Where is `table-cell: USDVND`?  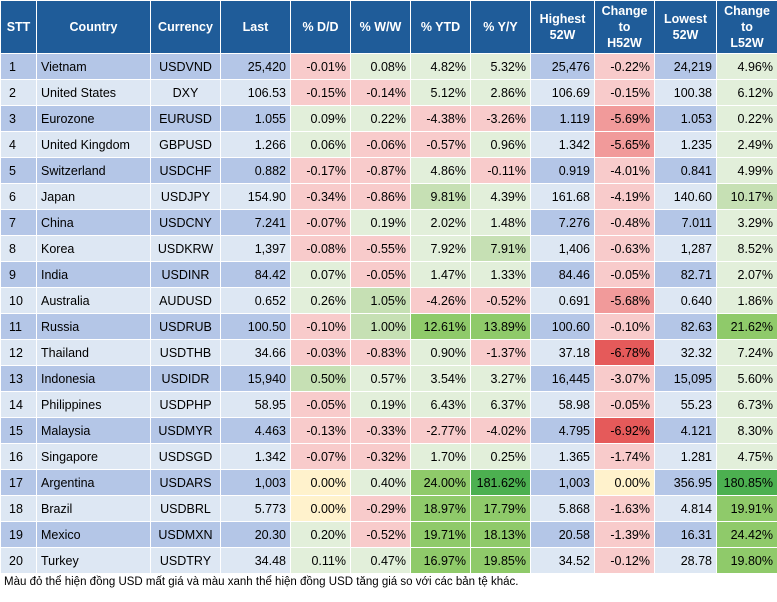
table-cell: USDVND is located at coordinates (185, 66).